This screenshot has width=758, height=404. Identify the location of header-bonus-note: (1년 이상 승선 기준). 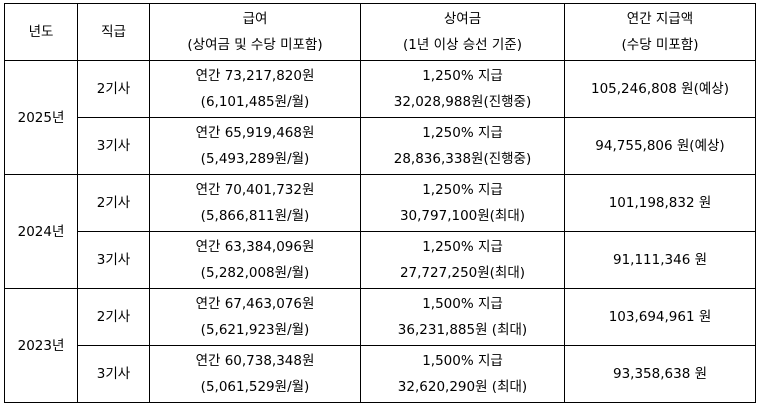
(462, 45).